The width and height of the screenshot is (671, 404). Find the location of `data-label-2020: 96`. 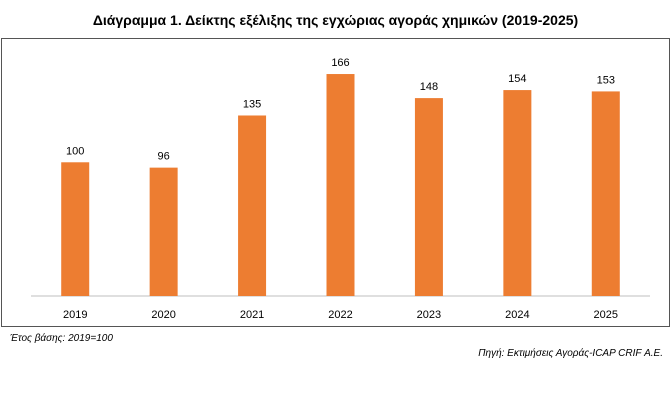

data-label-2020: 96 is located at coordinates (164, 157).